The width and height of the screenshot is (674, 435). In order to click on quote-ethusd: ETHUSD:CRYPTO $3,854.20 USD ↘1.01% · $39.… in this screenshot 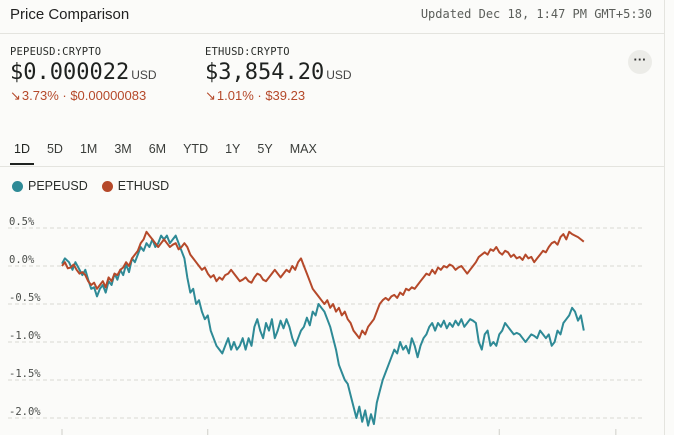, I will do `click(278, 75)`.